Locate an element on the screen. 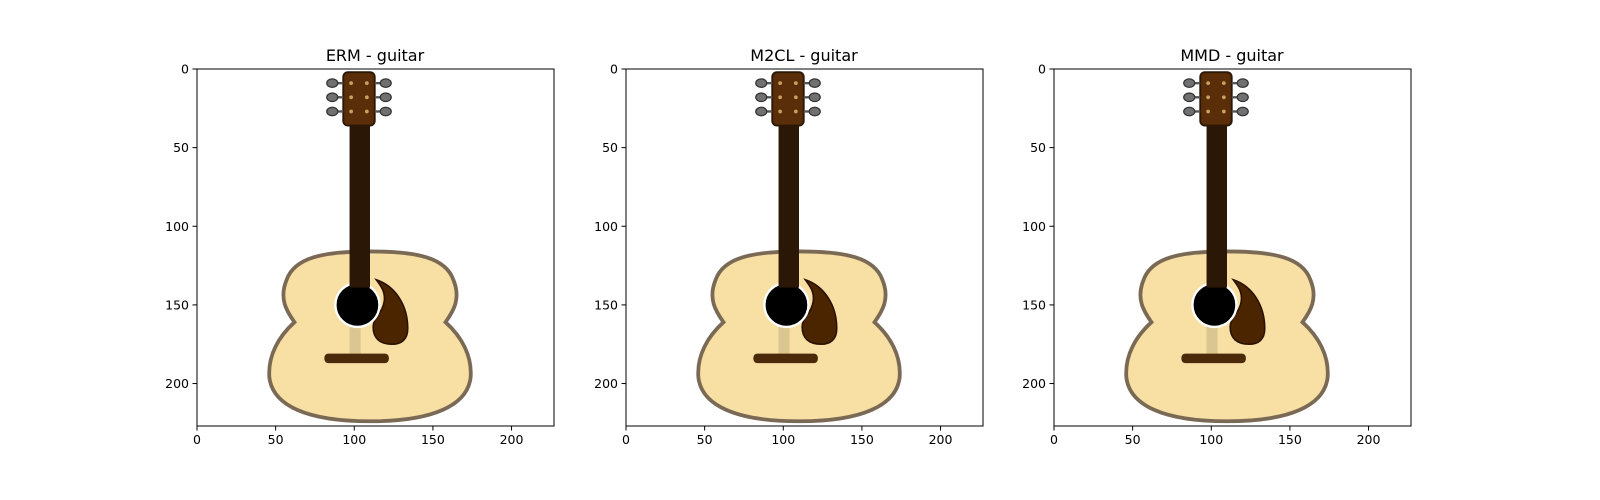 This screenshot has width=1600, height=500. panel-title: M2CL - guitar is located at coordinates (804, 55).